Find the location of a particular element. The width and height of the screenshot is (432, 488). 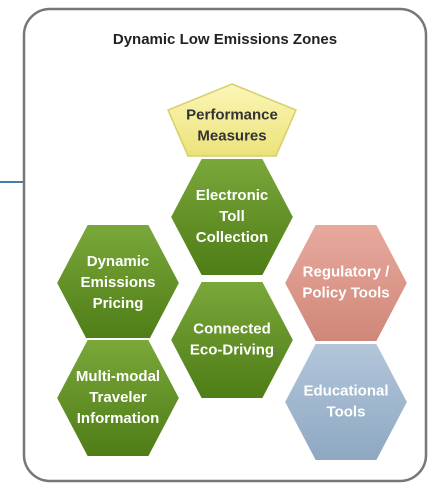

node-label: Policy Tools is located at coordinates (345, 292).